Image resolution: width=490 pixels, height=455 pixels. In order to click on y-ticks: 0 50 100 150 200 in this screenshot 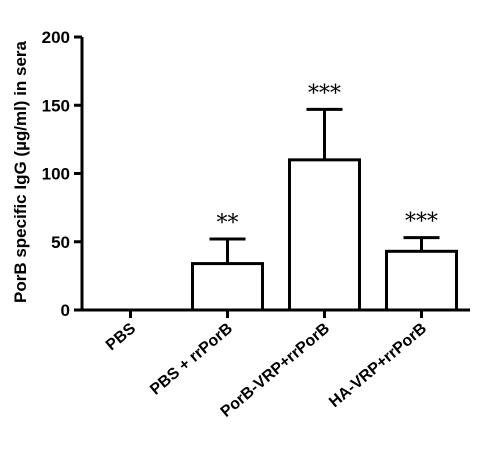, I will do `click(62, 174)`.